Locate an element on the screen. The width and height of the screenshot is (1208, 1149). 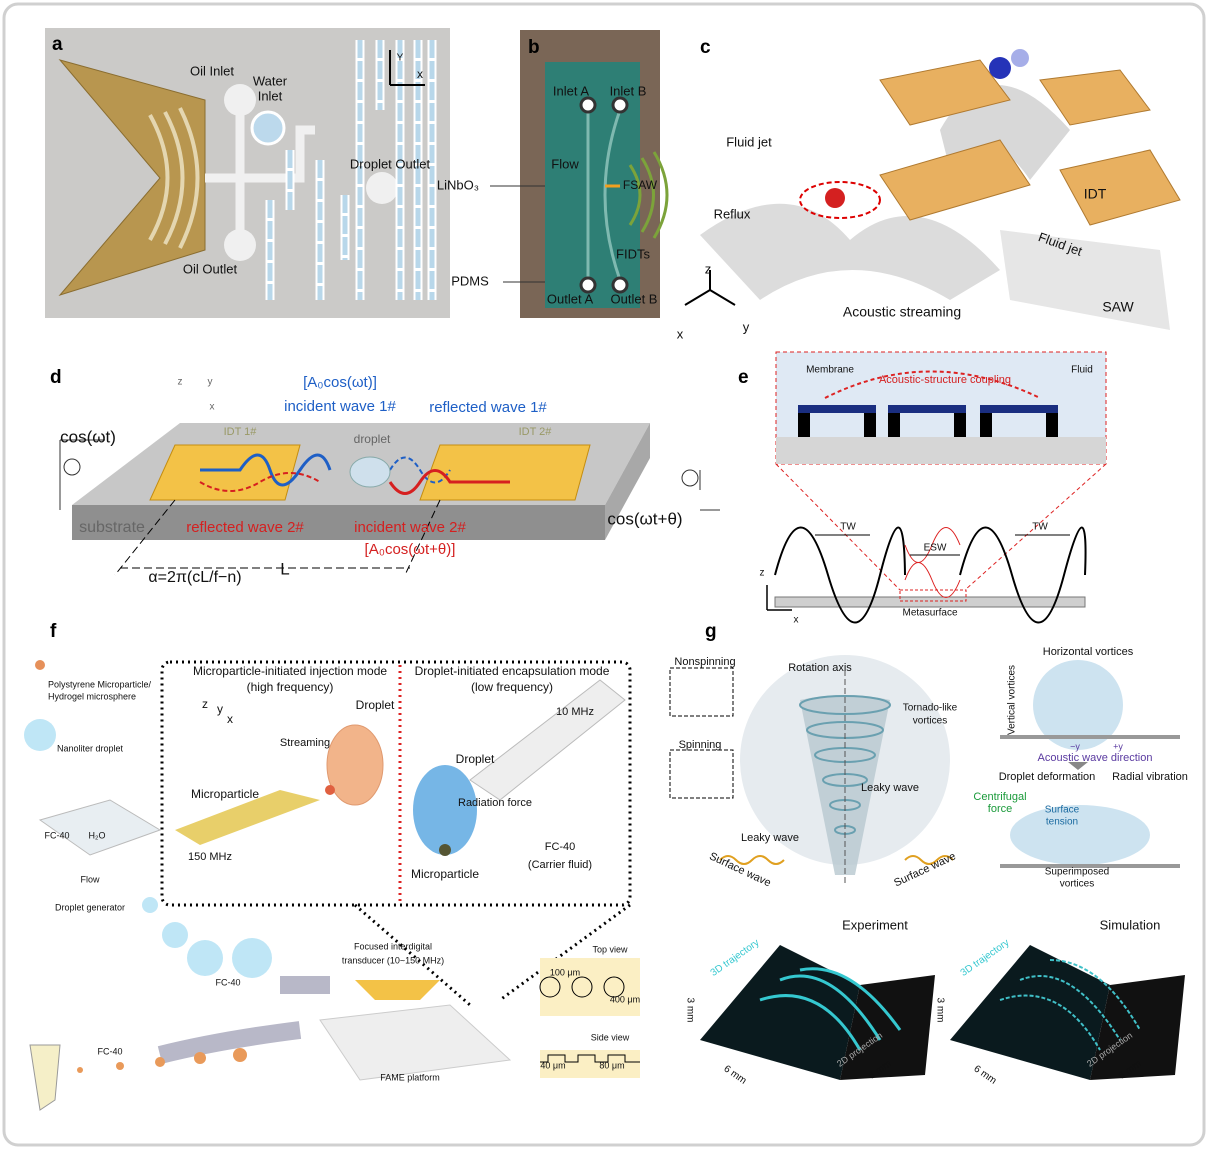
annotation: Oil Inlet is located at coordinates (212, 70).